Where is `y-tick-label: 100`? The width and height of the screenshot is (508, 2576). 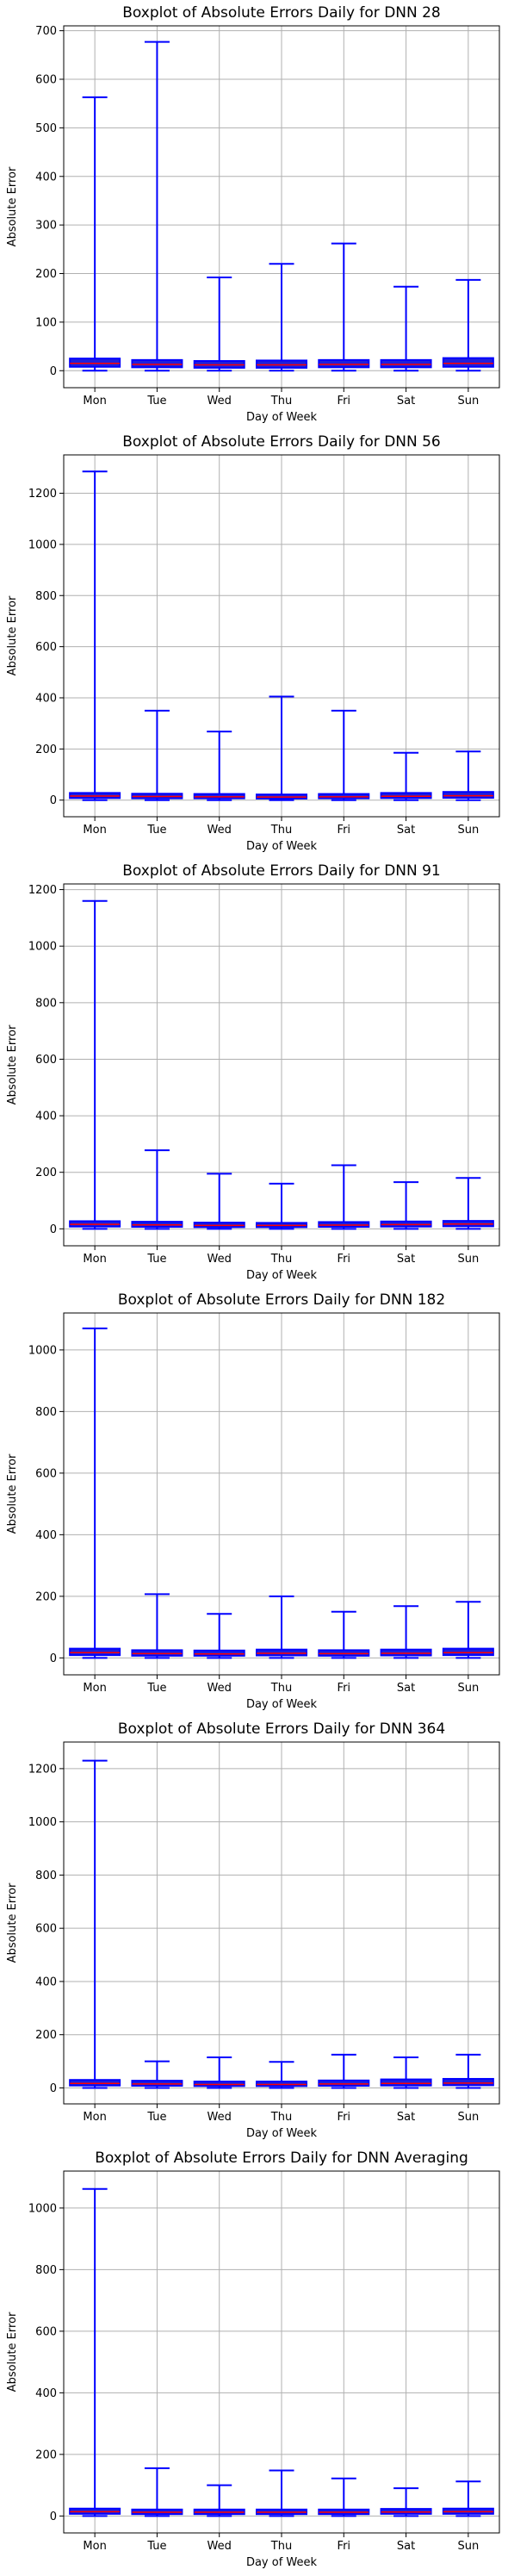
y-tick-label: 100 is located at coordinates (46, 323).